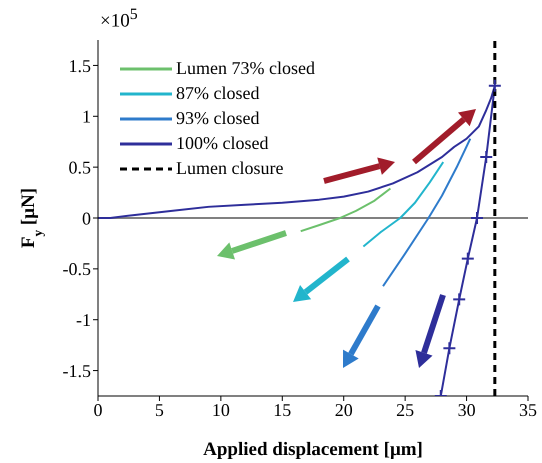  I want to click on x-tick-label: 30, so click(467, 410).